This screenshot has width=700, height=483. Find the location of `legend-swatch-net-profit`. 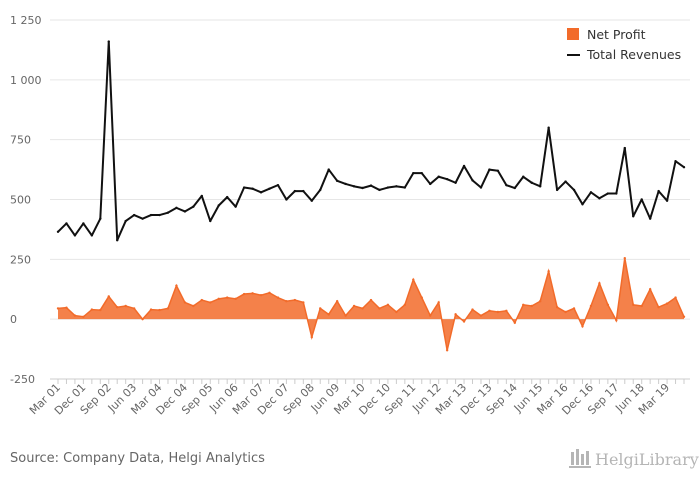

legend-swatch-net-profit is located at coordinates (573, 34).